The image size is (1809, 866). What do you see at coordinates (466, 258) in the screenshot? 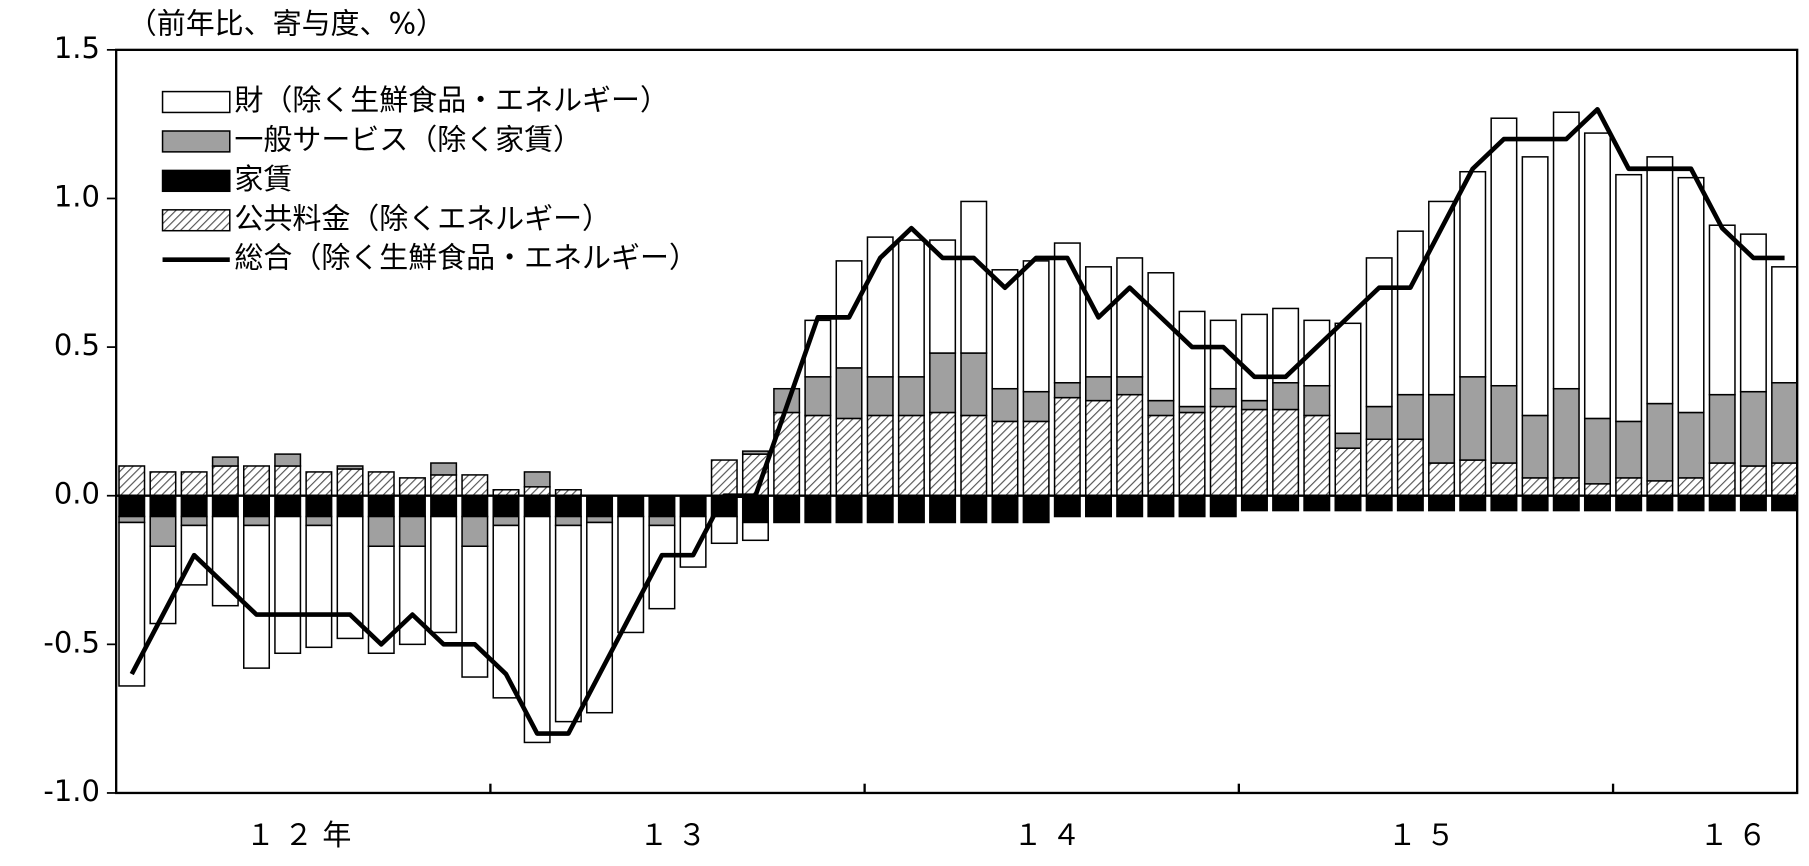
I see `legend-label: 総合（除く生鮮食品・エネルギー）` at bounding box center [466, 258].